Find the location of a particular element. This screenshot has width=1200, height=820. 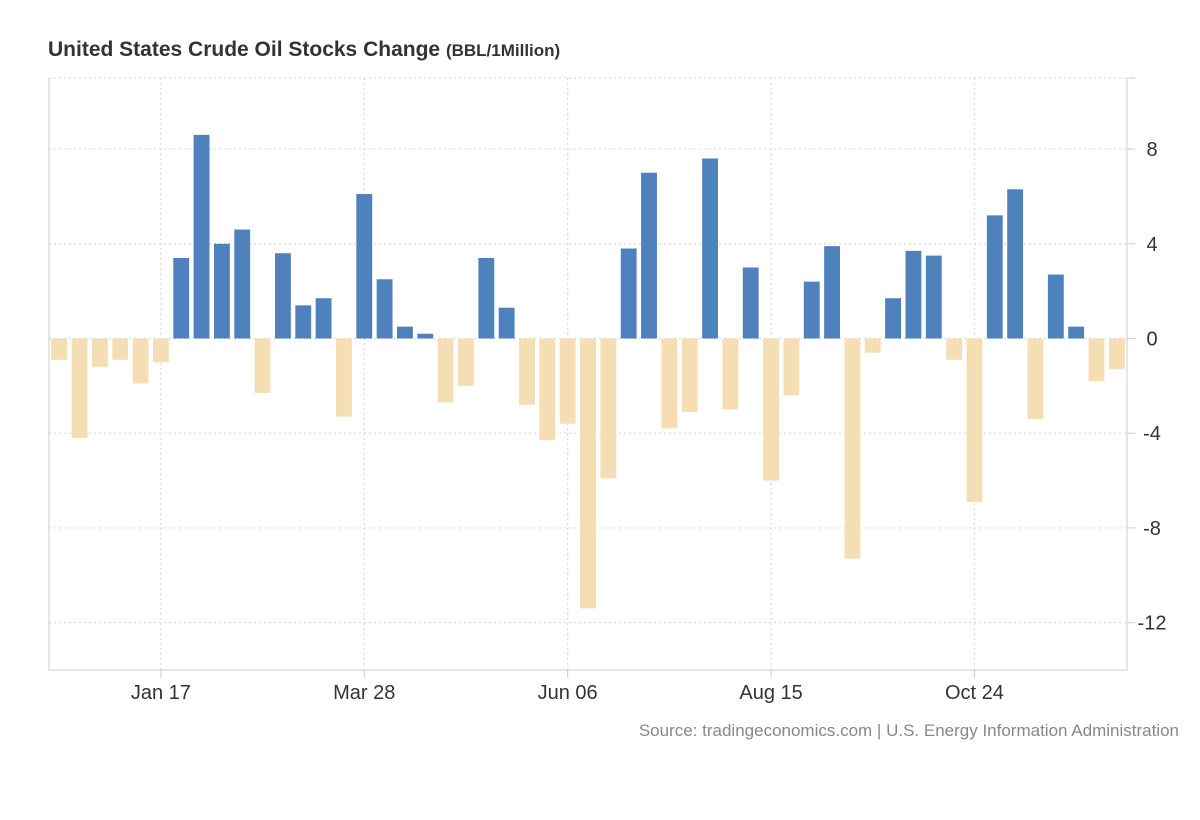

x-tick-label: Aug 15 is located at coordinates (770, 693).